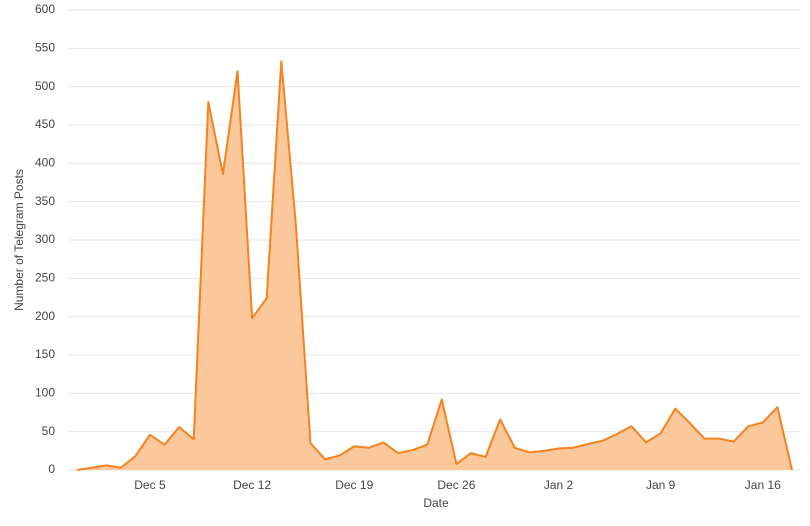  What do you see at coordinates (45, 124) in the screenshot?
I see `y-tick-label: 450` at bounding box center [45, 124].